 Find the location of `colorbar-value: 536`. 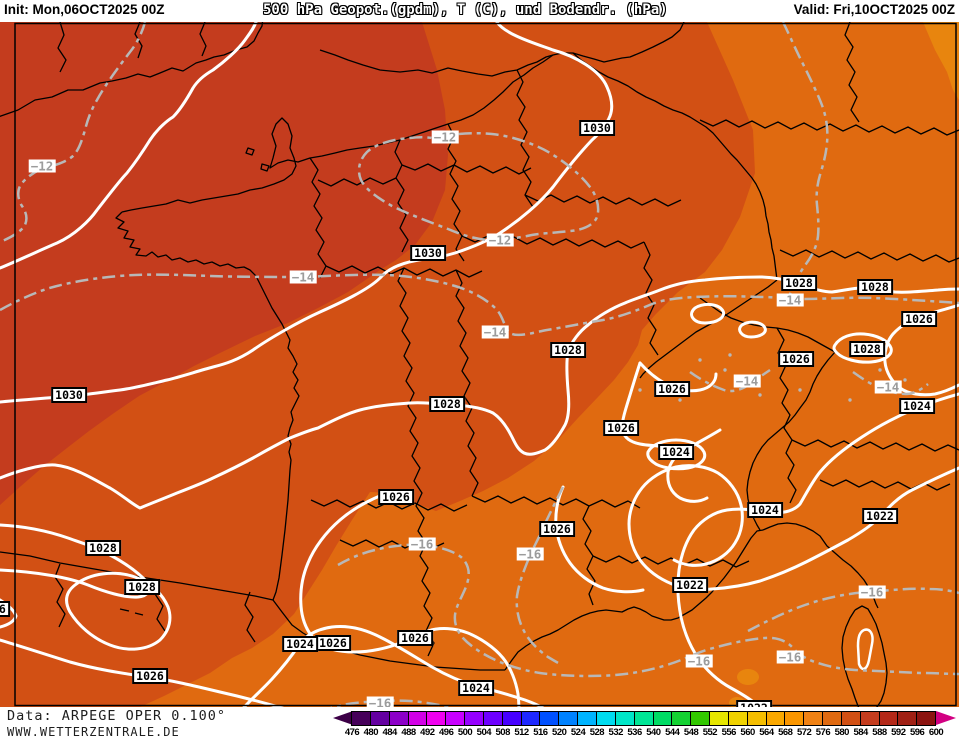

colorbar-value: 536 is located at coordinates (634, 732).